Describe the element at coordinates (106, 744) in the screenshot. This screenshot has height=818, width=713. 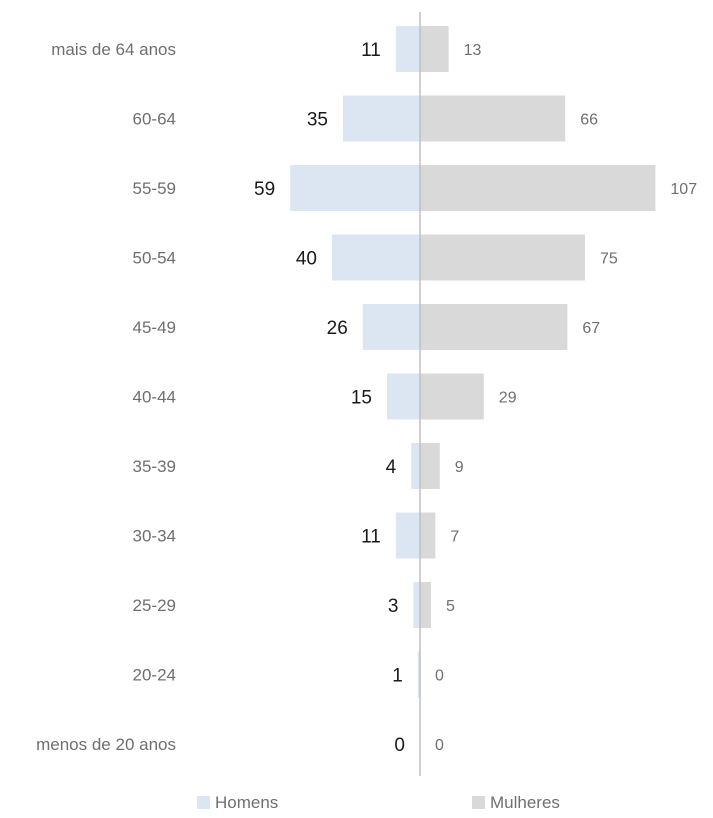
I see `category-label-menos-de-20-anos: menos de 20 anos` at that location.